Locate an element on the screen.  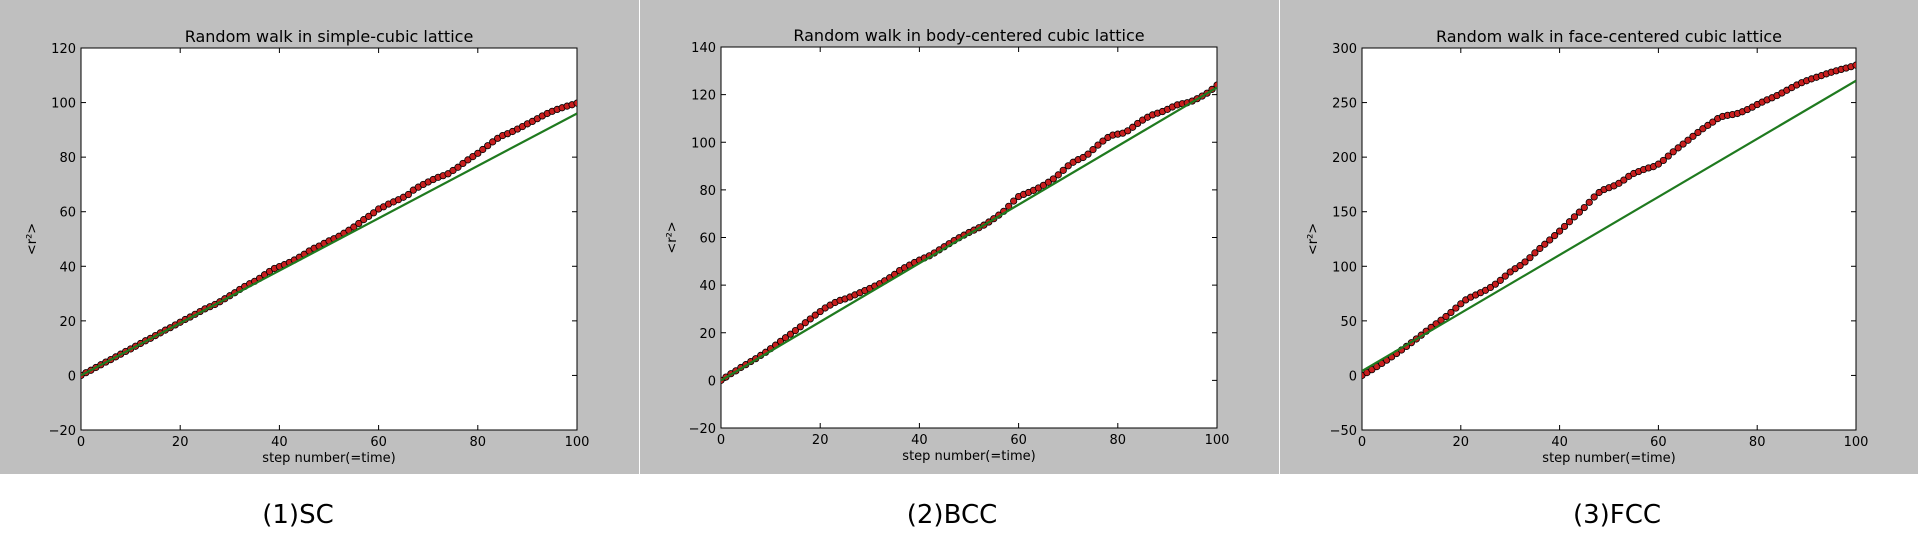
x-tick-label: 100 is located at coordinates (577, 442).